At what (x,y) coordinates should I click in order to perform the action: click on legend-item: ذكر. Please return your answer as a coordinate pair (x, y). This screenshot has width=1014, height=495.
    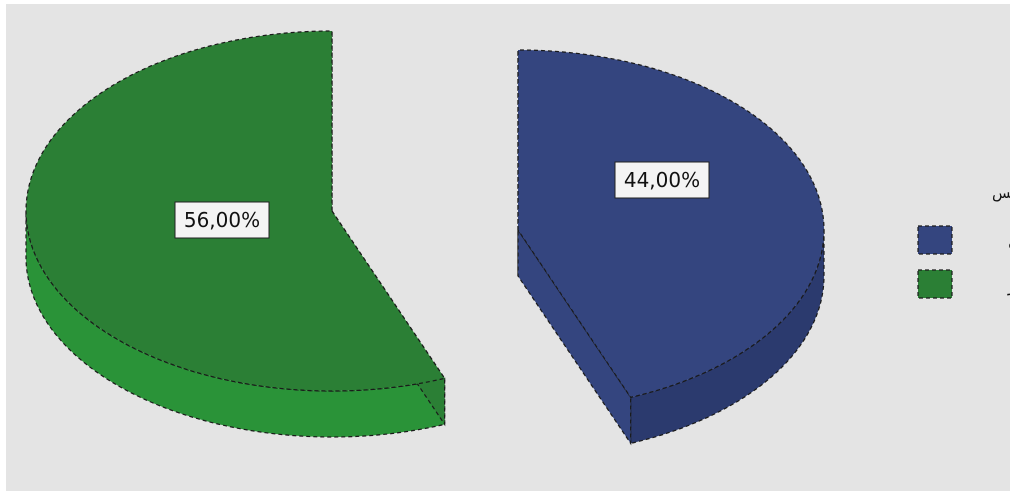
    Looking at the image, I should click on (963, 284).